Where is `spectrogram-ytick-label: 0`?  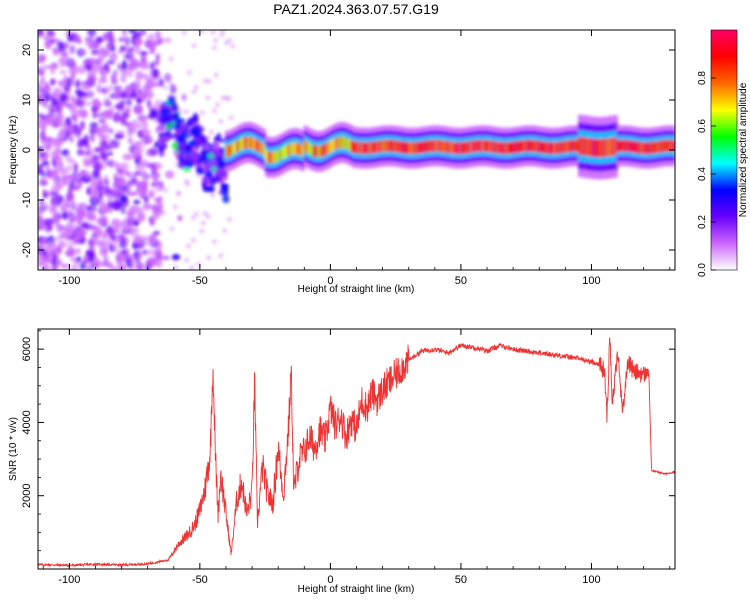
spectrogram-ytick-label: 0 is located at coordinates (27, 150).